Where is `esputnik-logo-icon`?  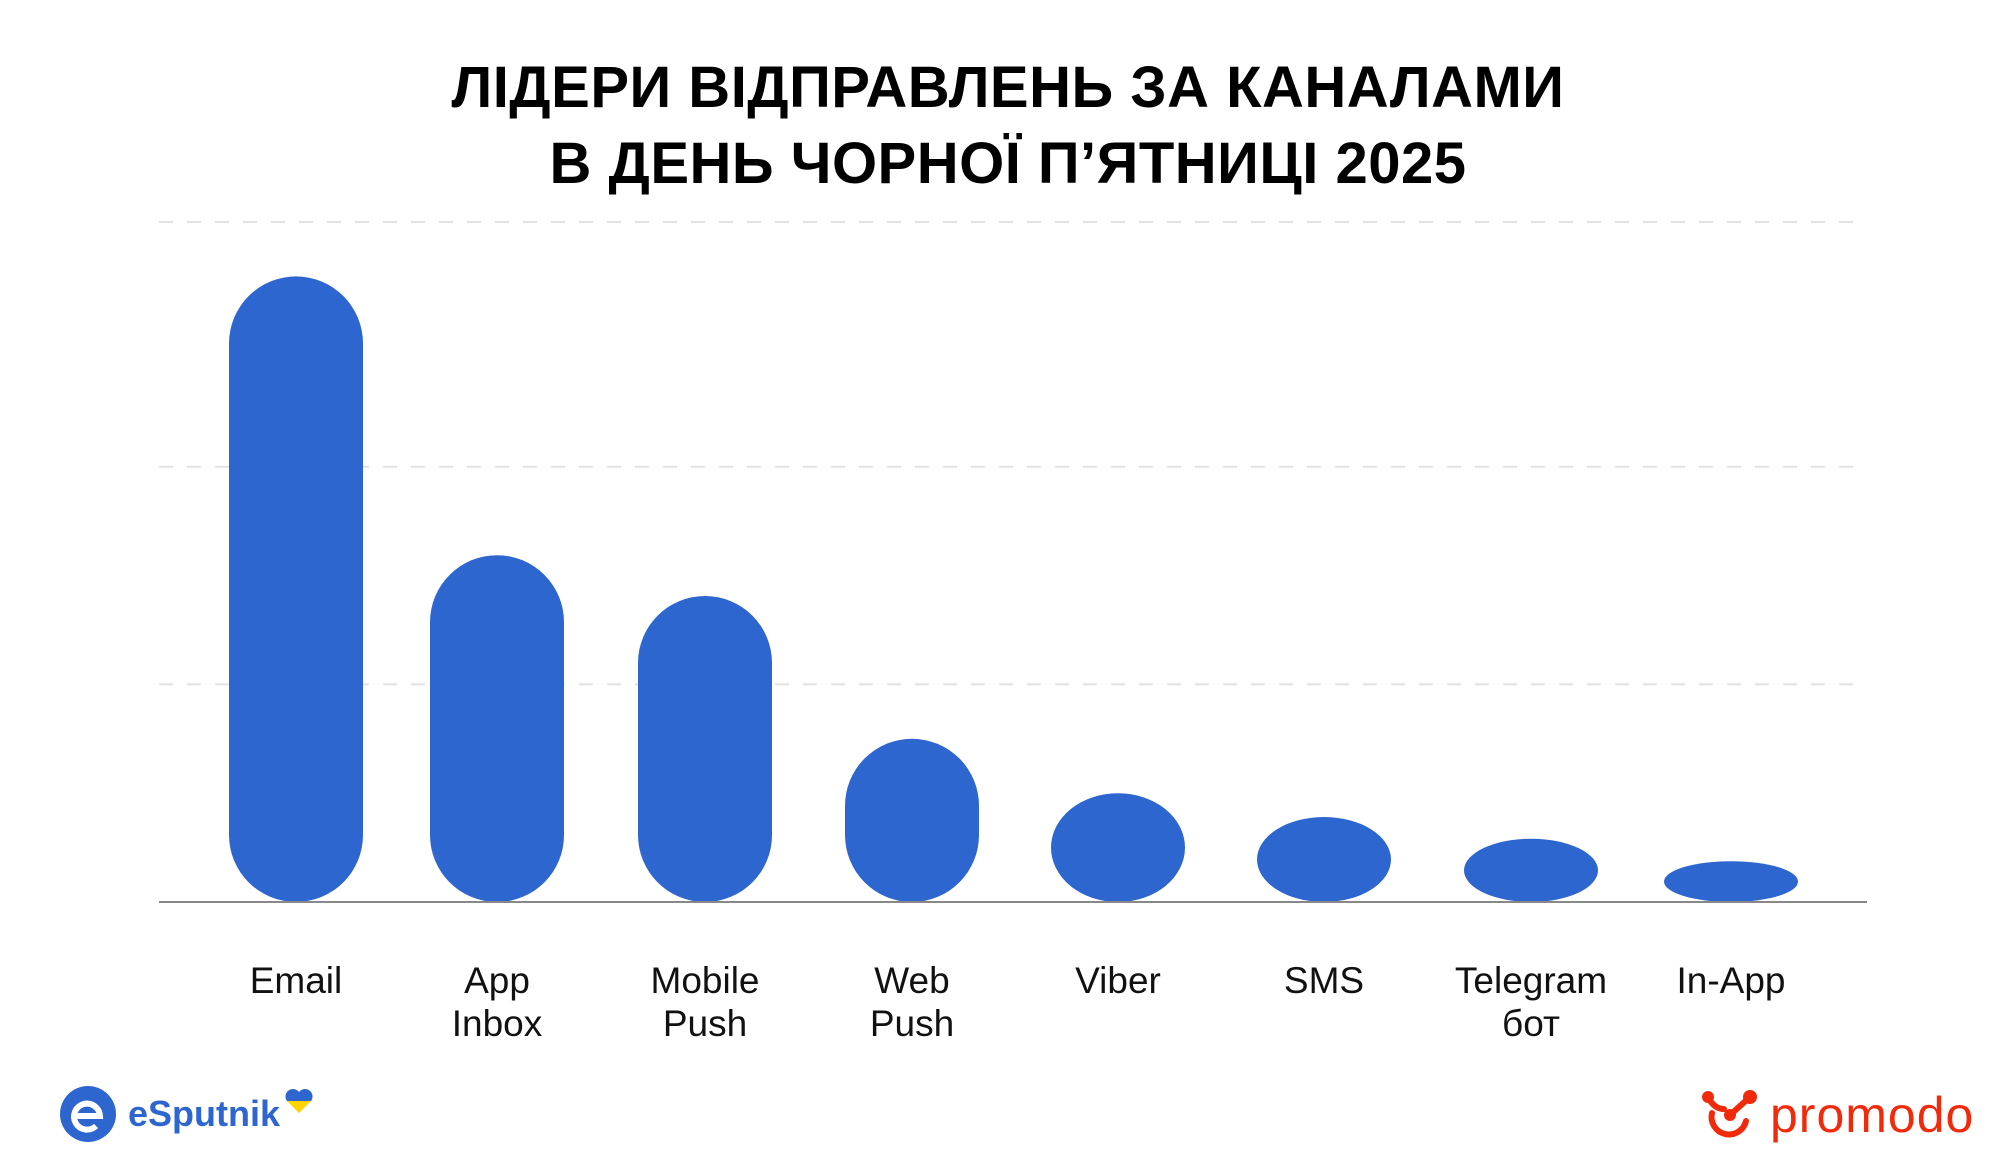 esputnik-logo-icon is located at coordinates (88, 1114).